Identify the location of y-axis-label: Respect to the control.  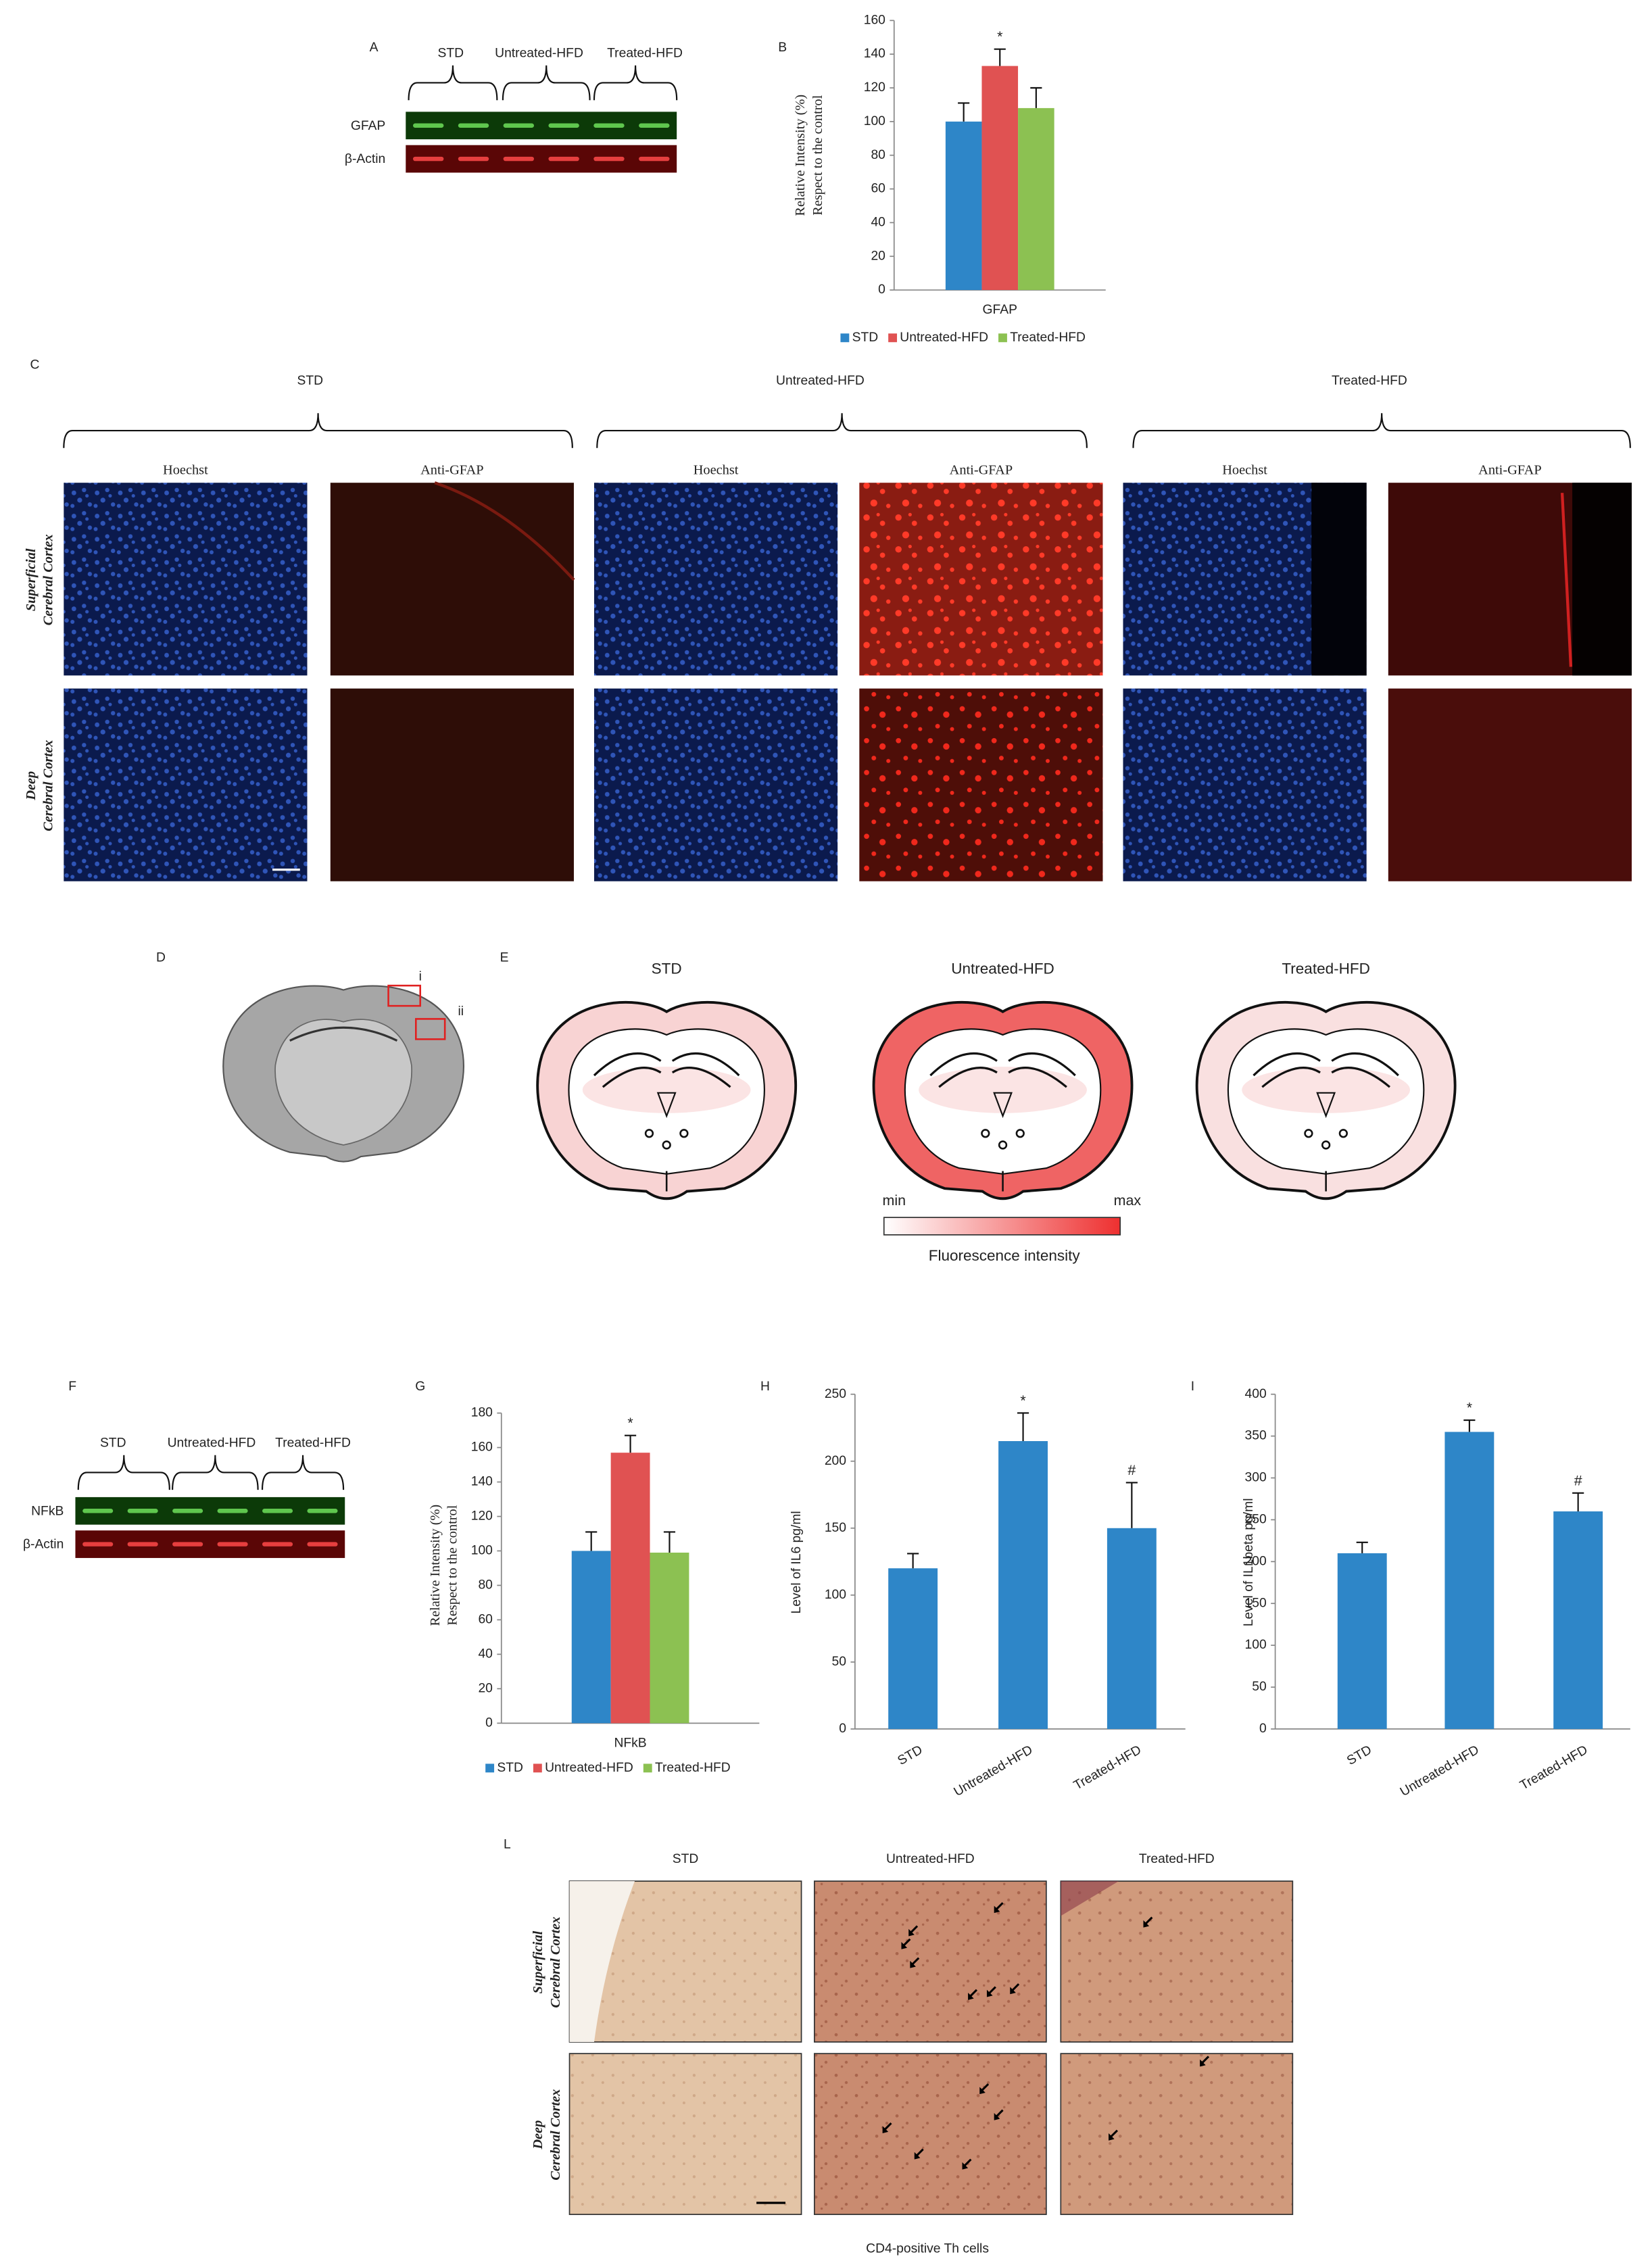
(817, 155).